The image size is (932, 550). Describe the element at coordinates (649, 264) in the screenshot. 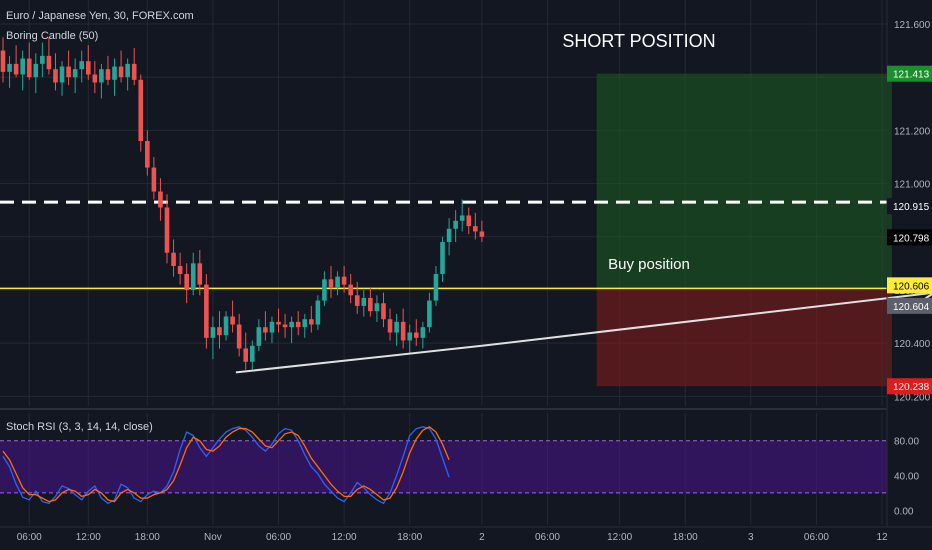

I see `buy-position-label: Buy position` at that location.